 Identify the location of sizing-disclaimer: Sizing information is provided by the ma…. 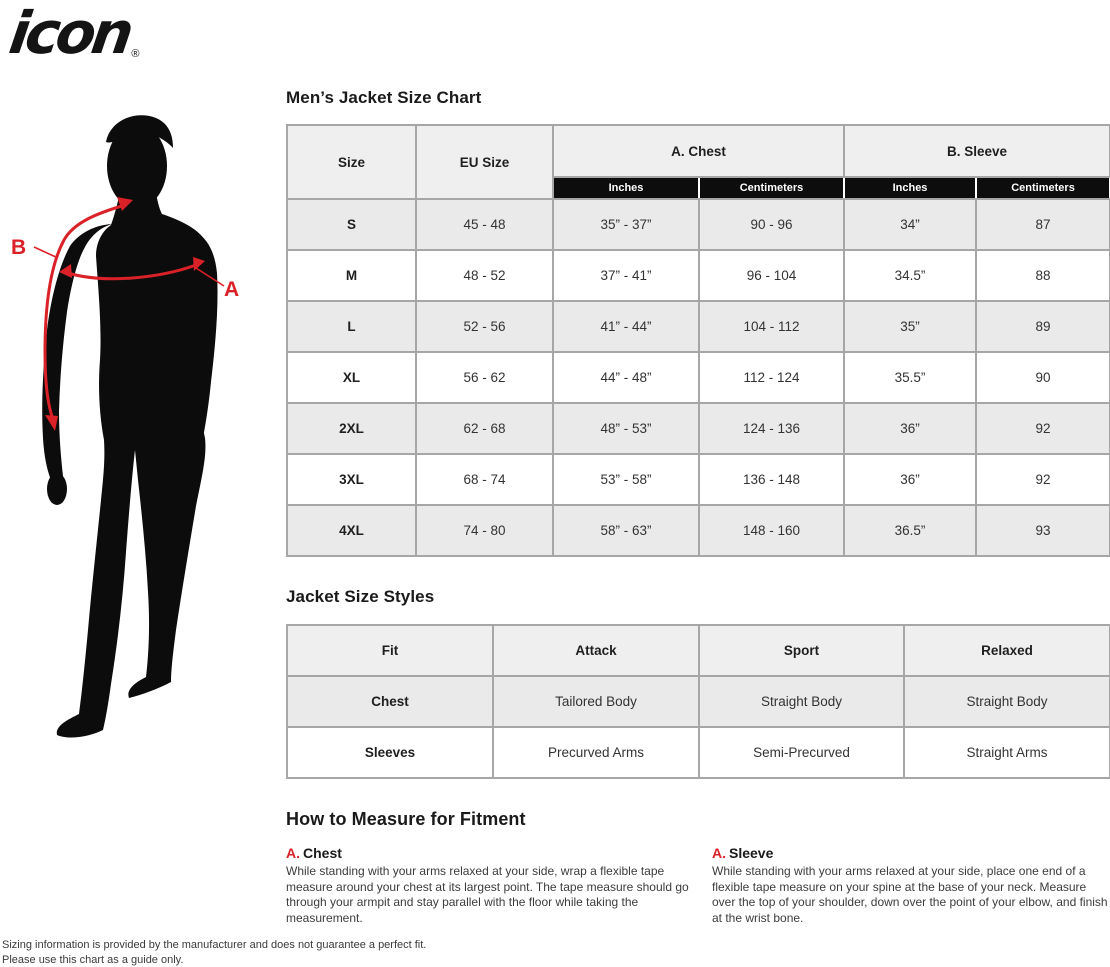
(214, 952).